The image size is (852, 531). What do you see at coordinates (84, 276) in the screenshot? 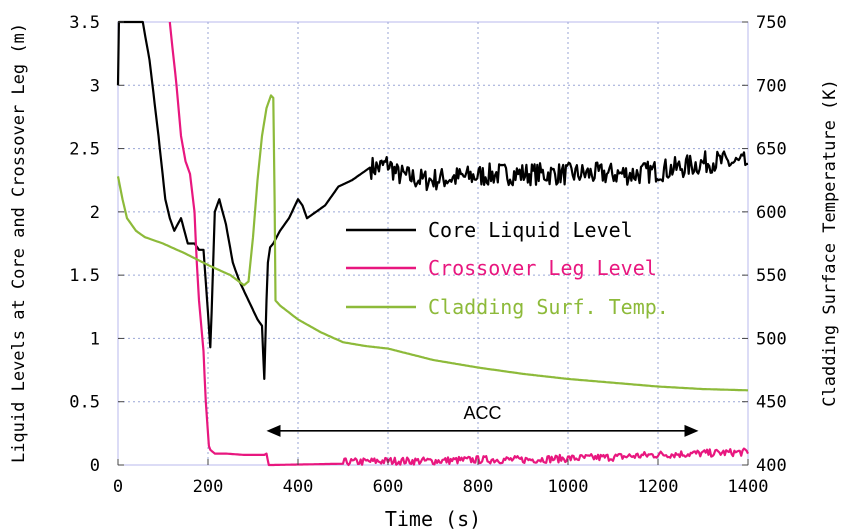
I see `y-left-tick-label: 1.5` at bounding box center [84, 276].